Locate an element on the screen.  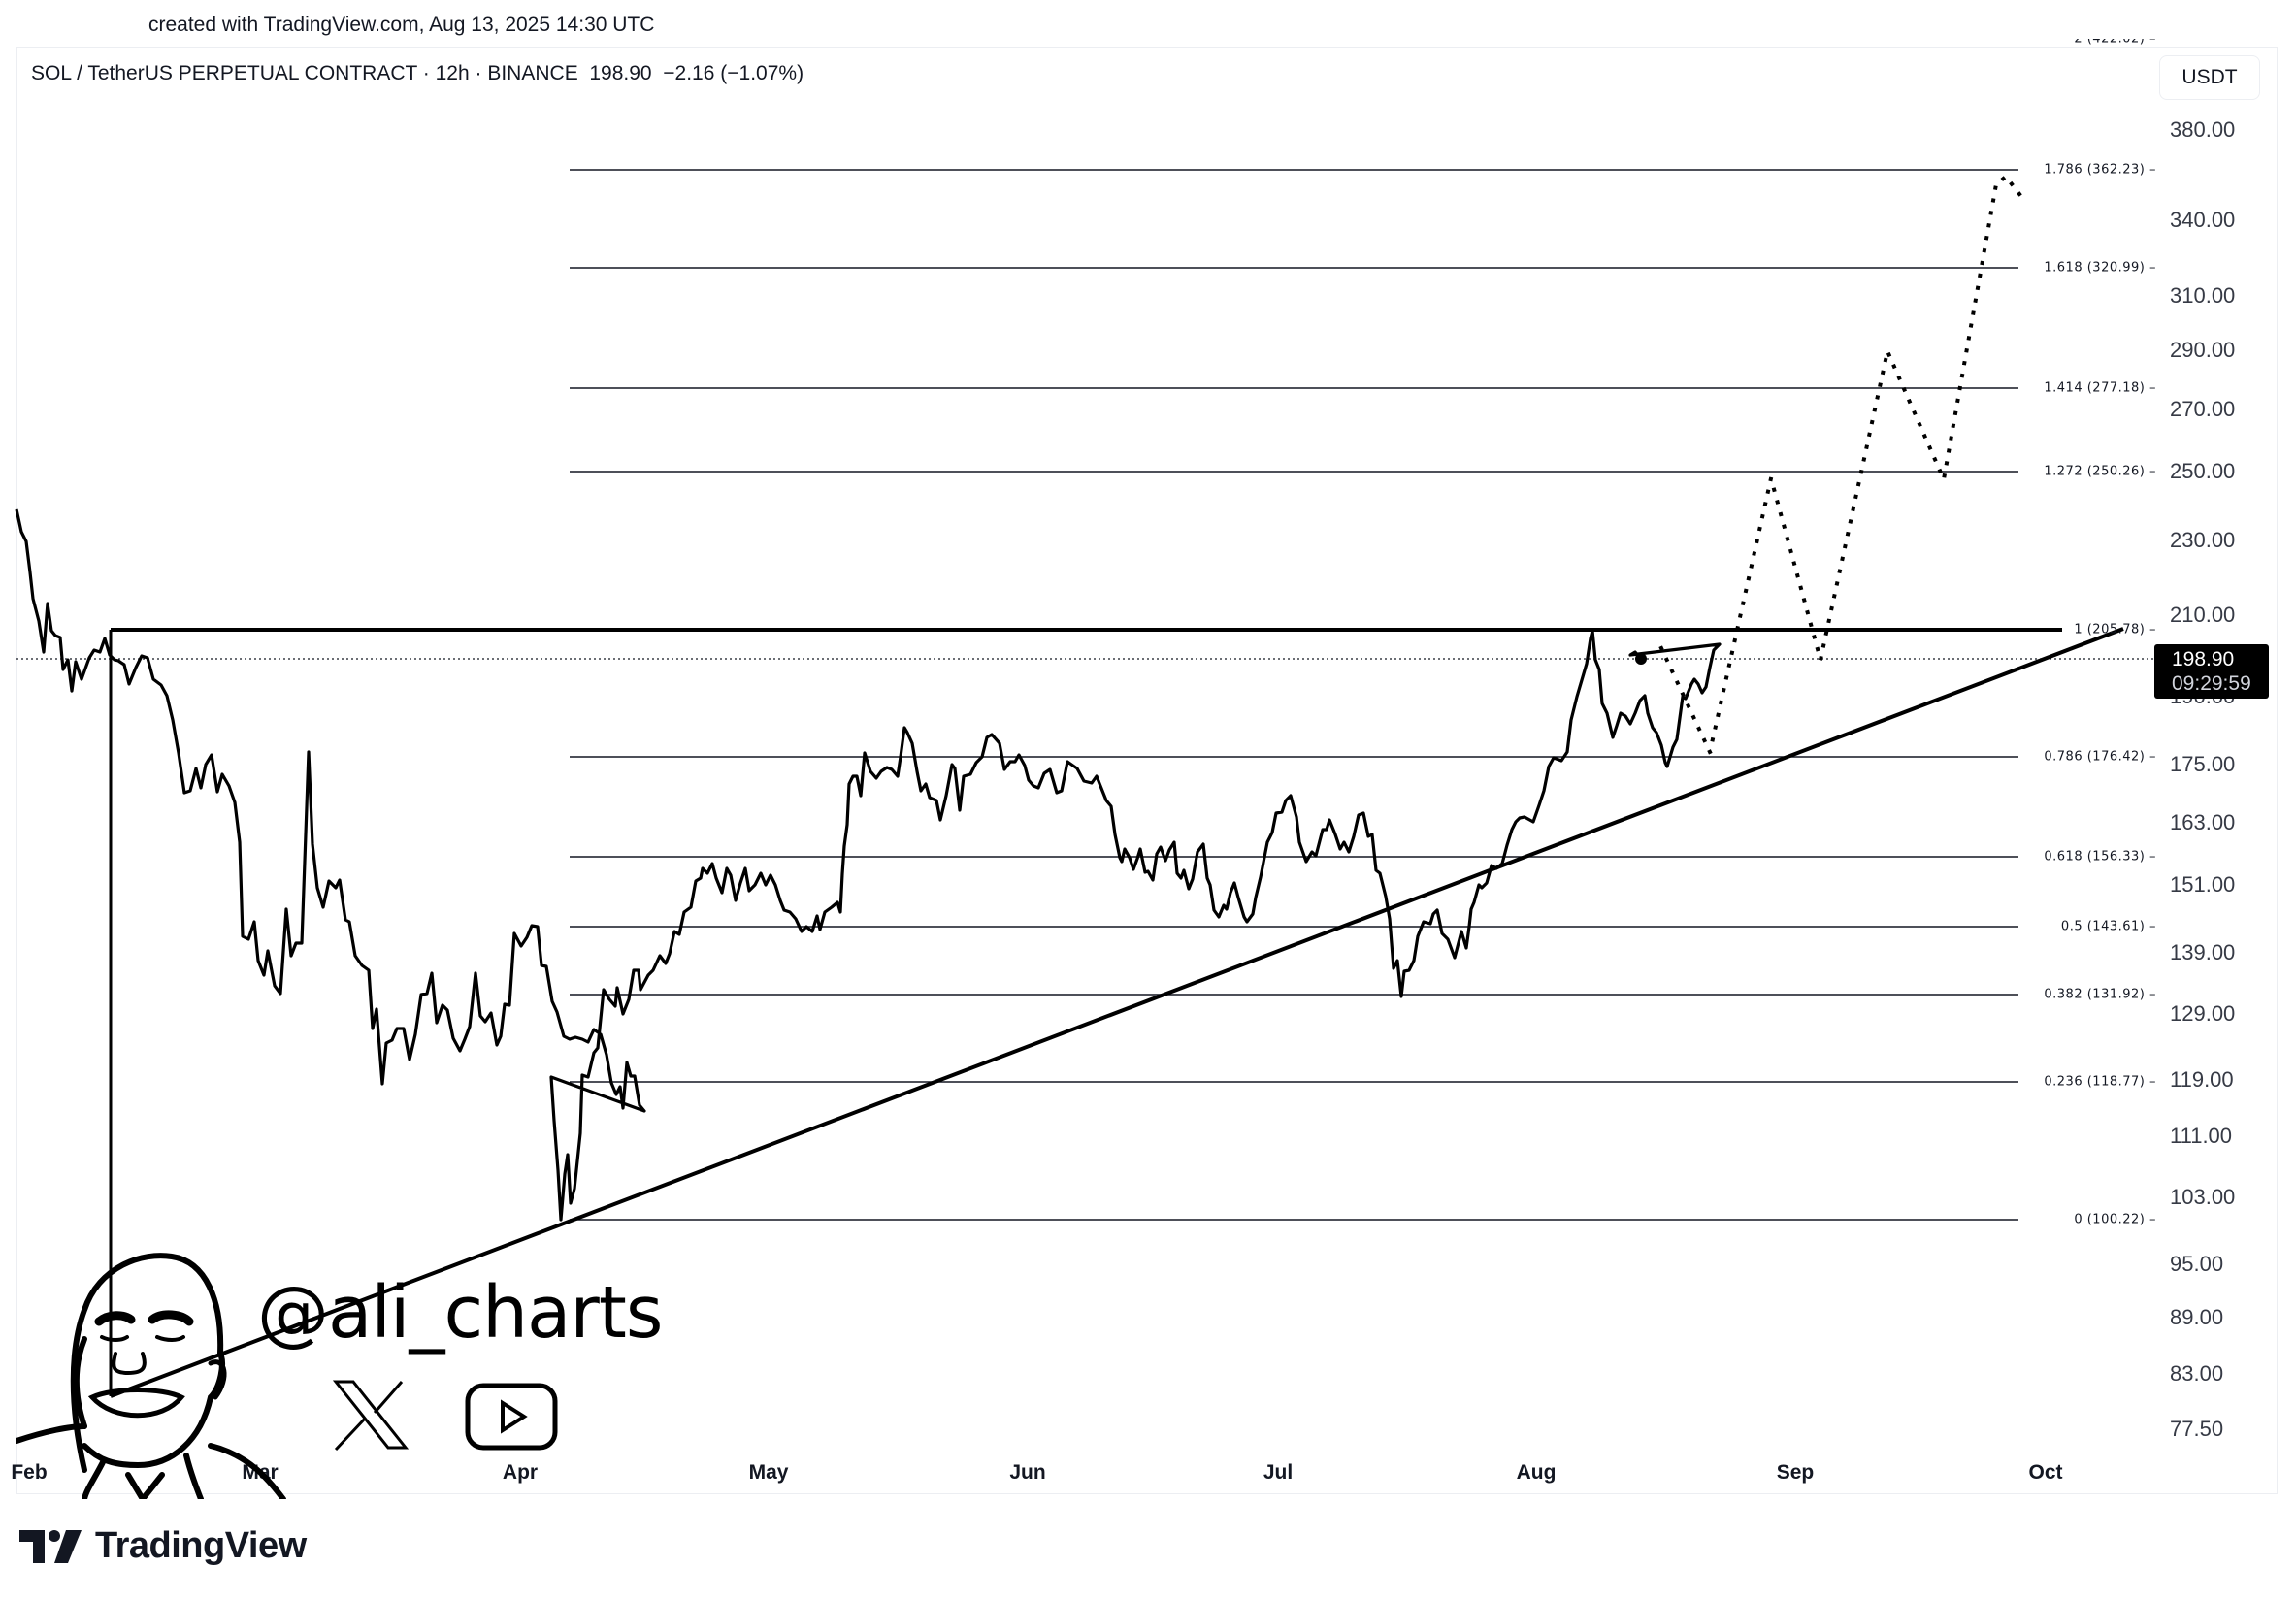
symbol-name: SOL / TetherUS PERPETUAL CONTRACT is located at coordinates (224, 73).